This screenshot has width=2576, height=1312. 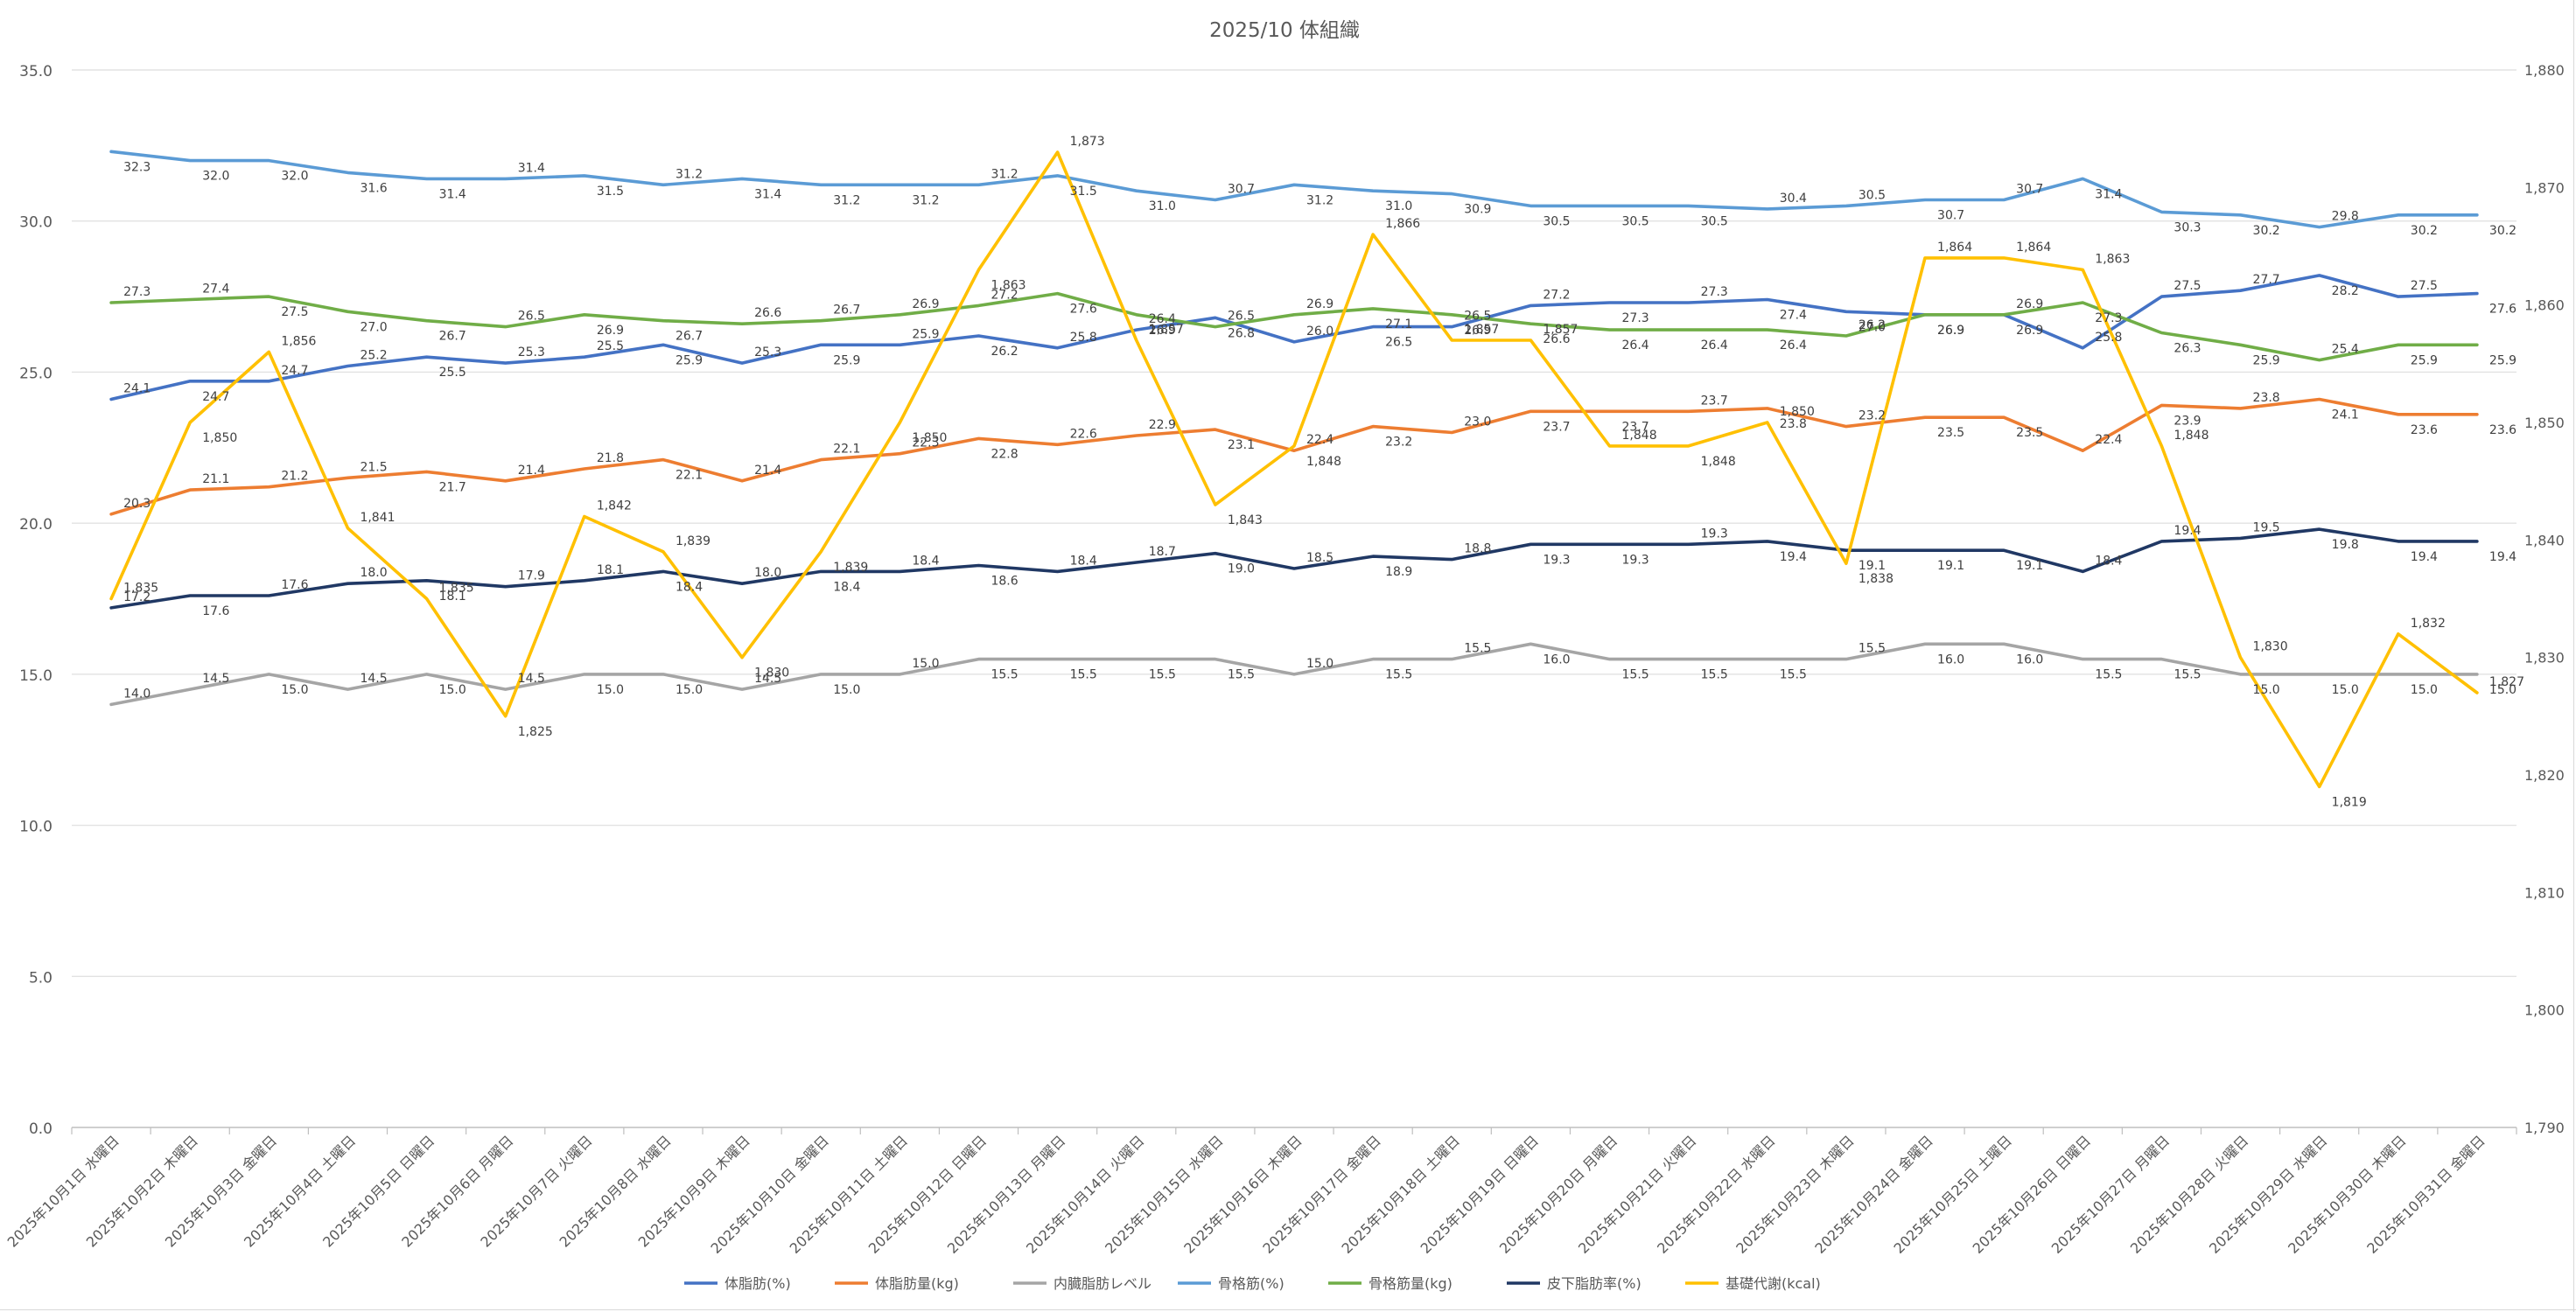 I want to click on data-label: 18.0, so click(x=767, y=573).